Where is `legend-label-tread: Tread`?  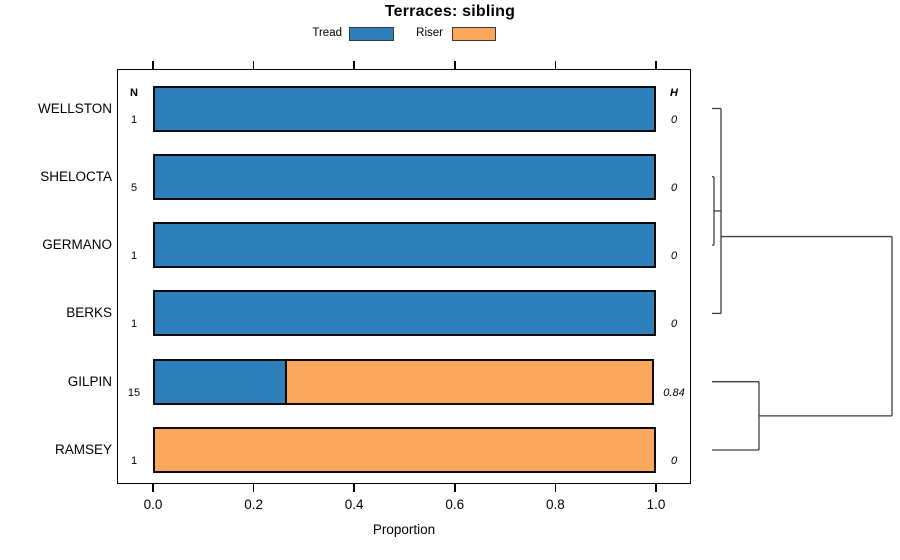
legend-label-tread: Tread is located at coordinates (327, 33).